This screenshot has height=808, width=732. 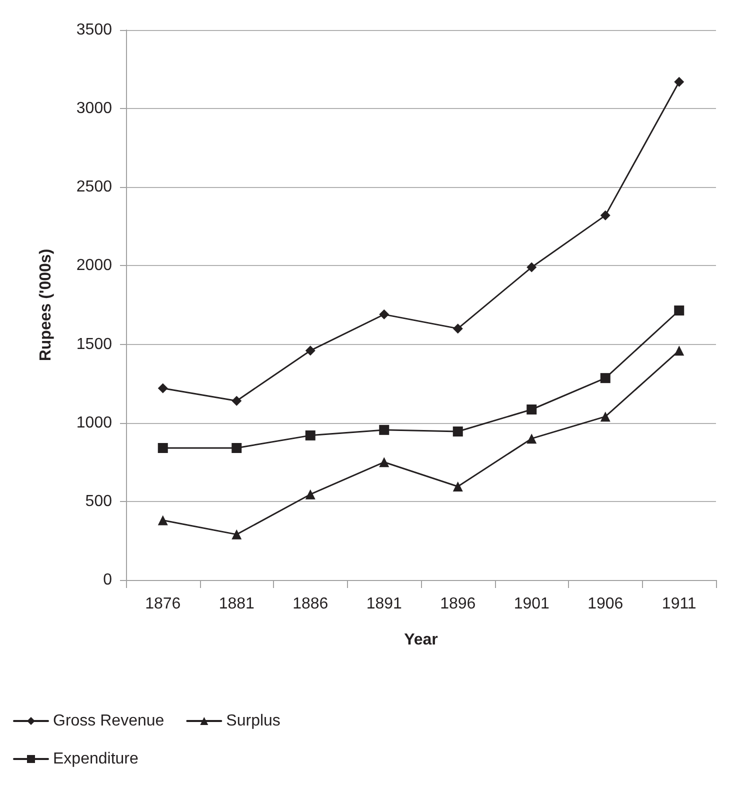 What do you see at coordinates (253, 721) in the screenshot?
I see `legend-label: Surplus` at bounding box center [253, 721].